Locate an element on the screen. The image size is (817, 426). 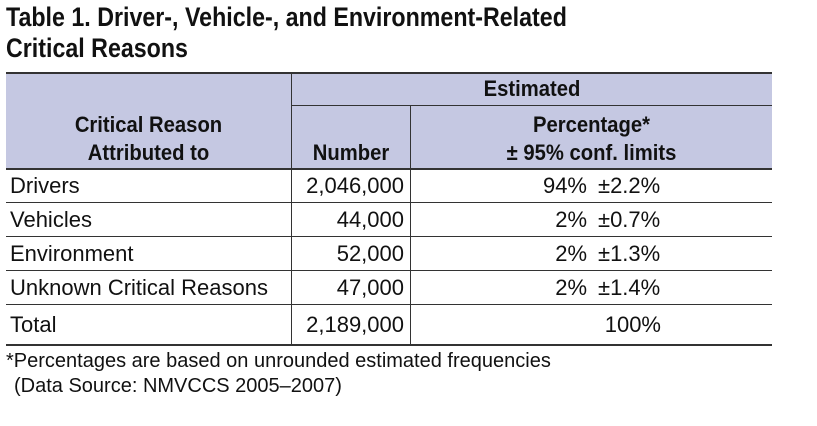
header-critical-reason-line-2: Attributed to is located at coordinates (148, 152).